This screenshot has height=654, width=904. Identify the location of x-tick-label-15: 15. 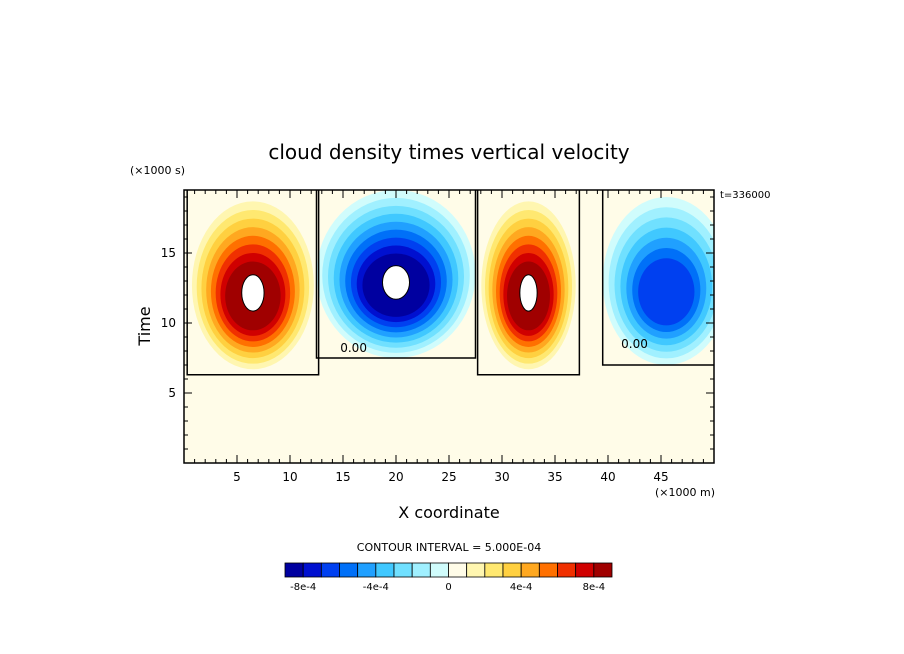
(342, 477).